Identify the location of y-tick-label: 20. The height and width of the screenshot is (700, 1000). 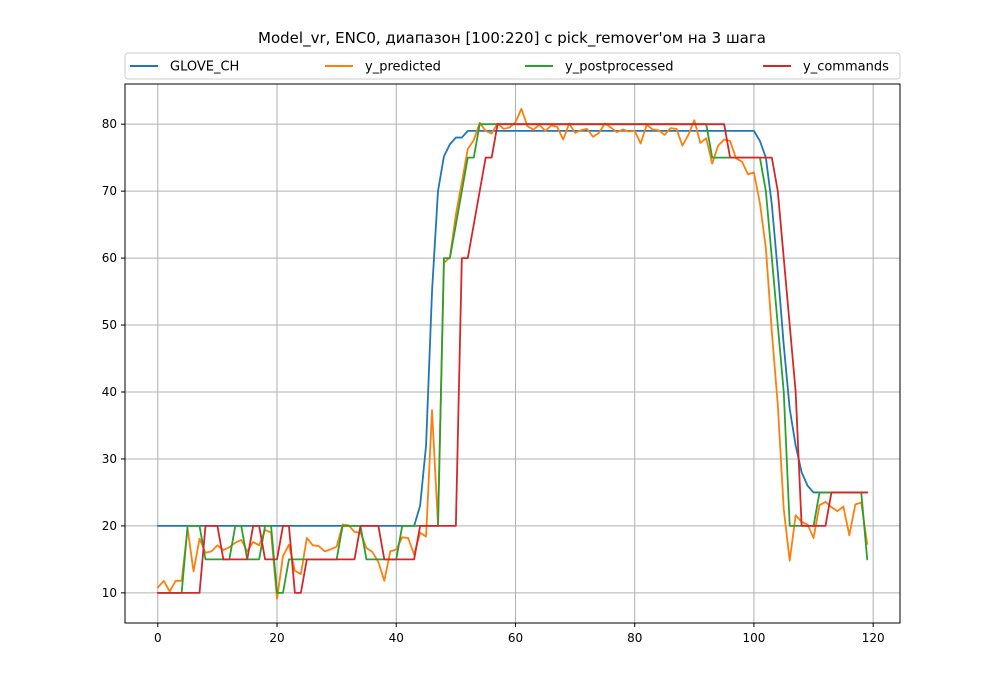
(109, 526).